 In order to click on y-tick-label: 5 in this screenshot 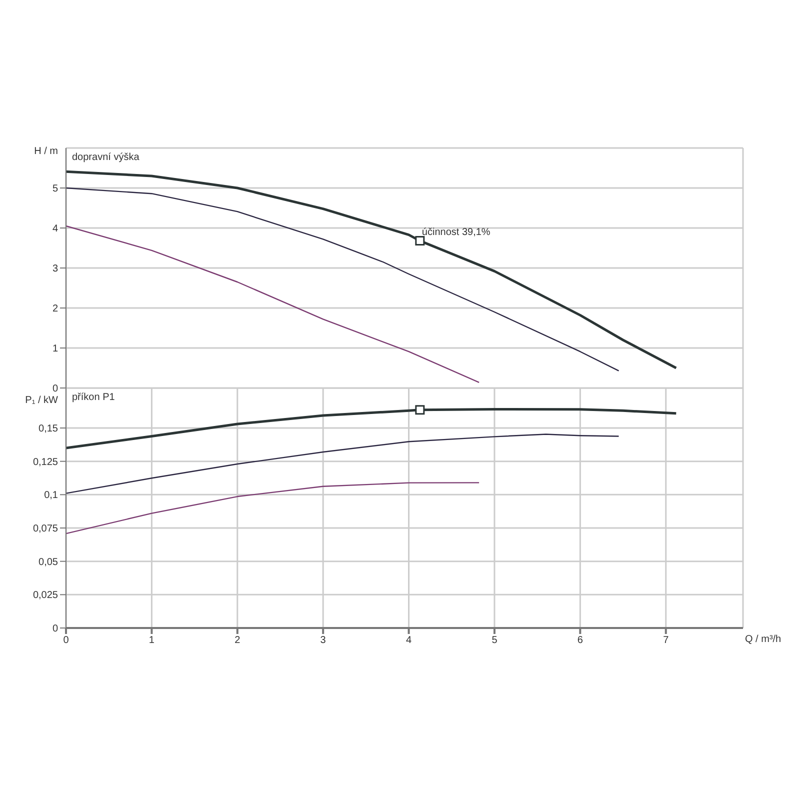, I will do `click(55, 189)`.